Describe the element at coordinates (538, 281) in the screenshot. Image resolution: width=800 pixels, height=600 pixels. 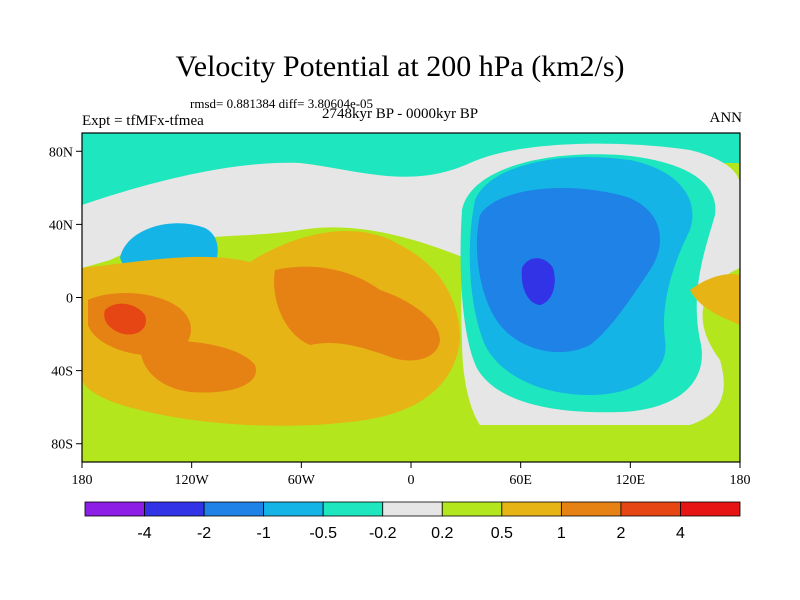
I see `field-indian-ocean-core` at that location.